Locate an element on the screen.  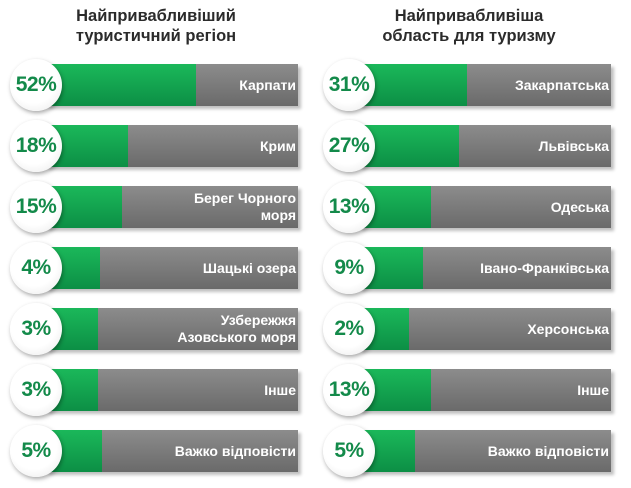
category-label: Івано-Франківська is located at coordinates (544, 267).